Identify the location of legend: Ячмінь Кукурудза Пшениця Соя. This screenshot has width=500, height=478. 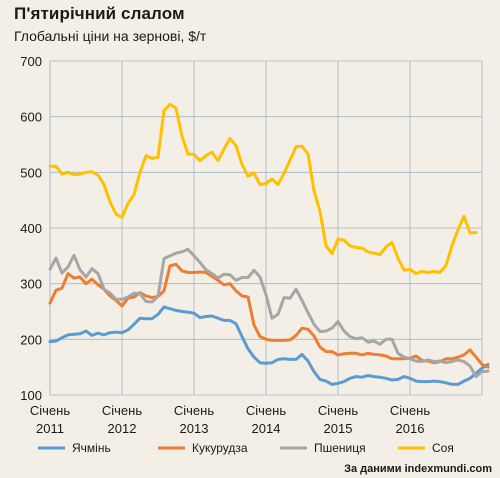
(246, 448).